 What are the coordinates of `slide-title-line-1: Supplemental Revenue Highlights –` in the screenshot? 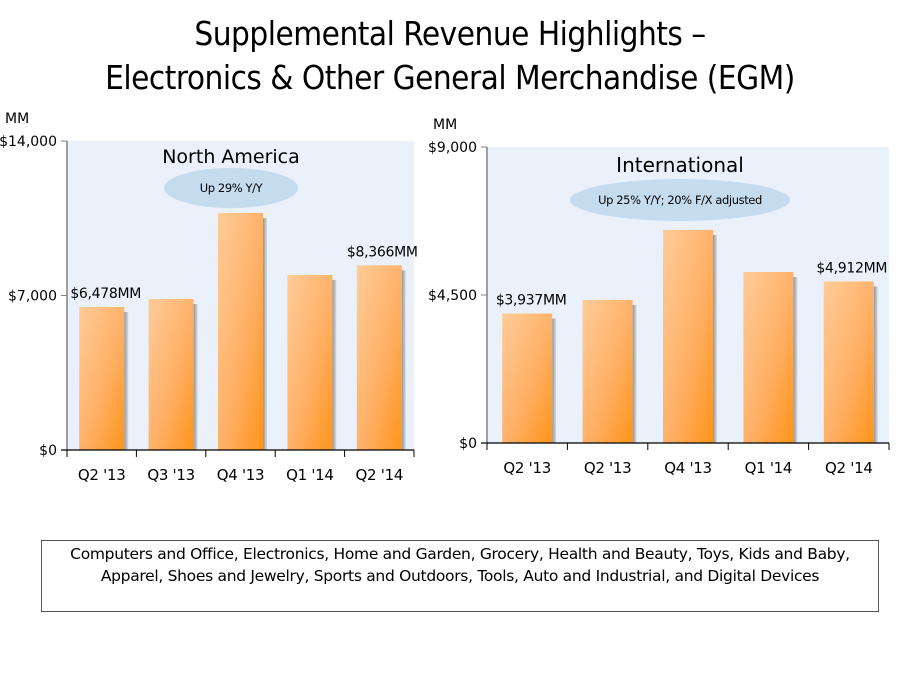 It's located at (450, 33).